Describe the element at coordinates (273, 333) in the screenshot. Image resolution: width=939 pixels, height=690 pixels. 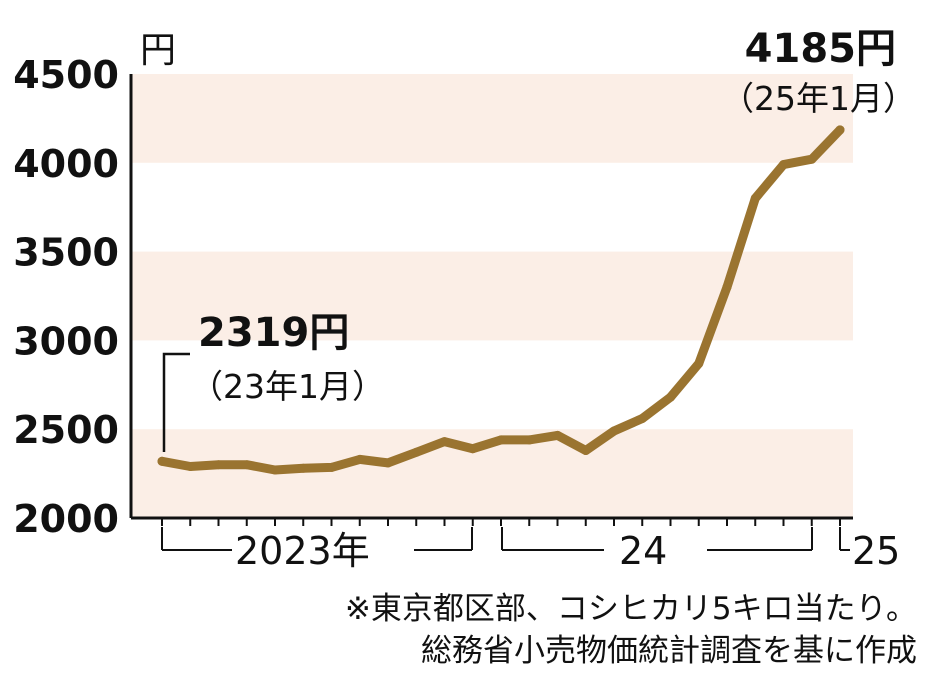
I see `start-value-label: 2319円` at that location.